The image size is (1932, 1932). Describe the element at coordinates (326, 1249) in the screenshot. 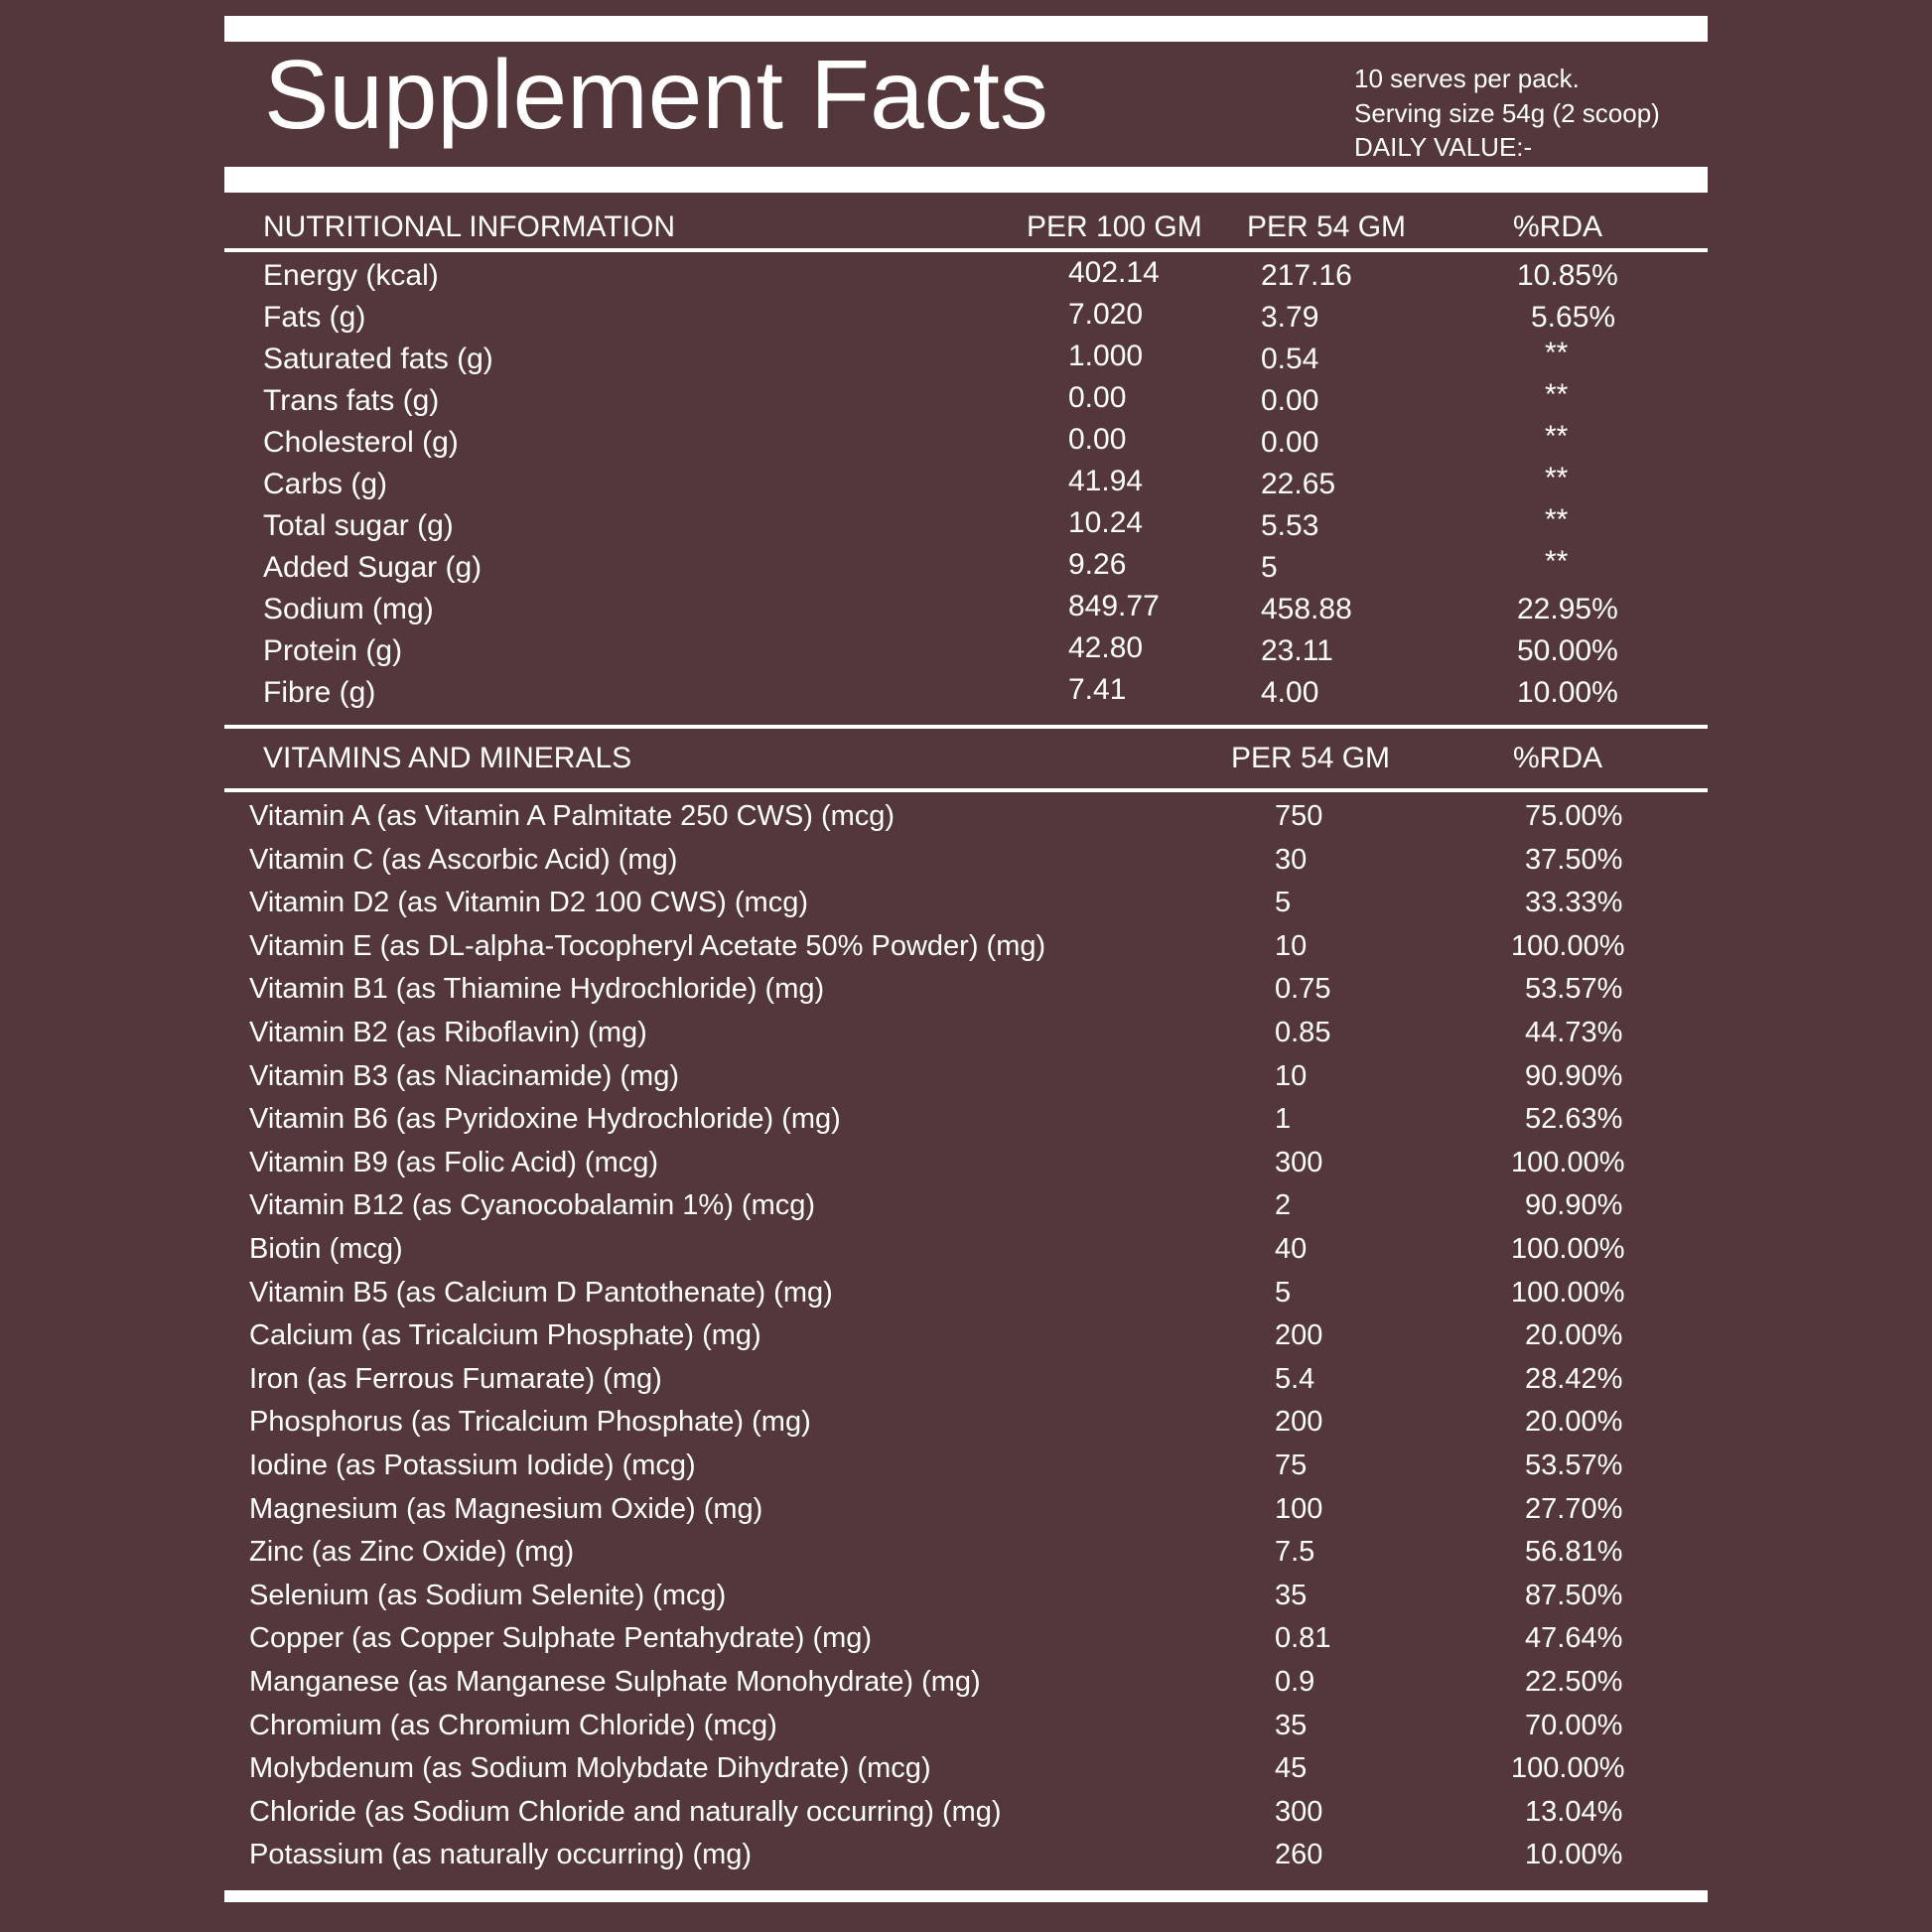

I see `vitamin-name: Biotin (mcg)` at that location.